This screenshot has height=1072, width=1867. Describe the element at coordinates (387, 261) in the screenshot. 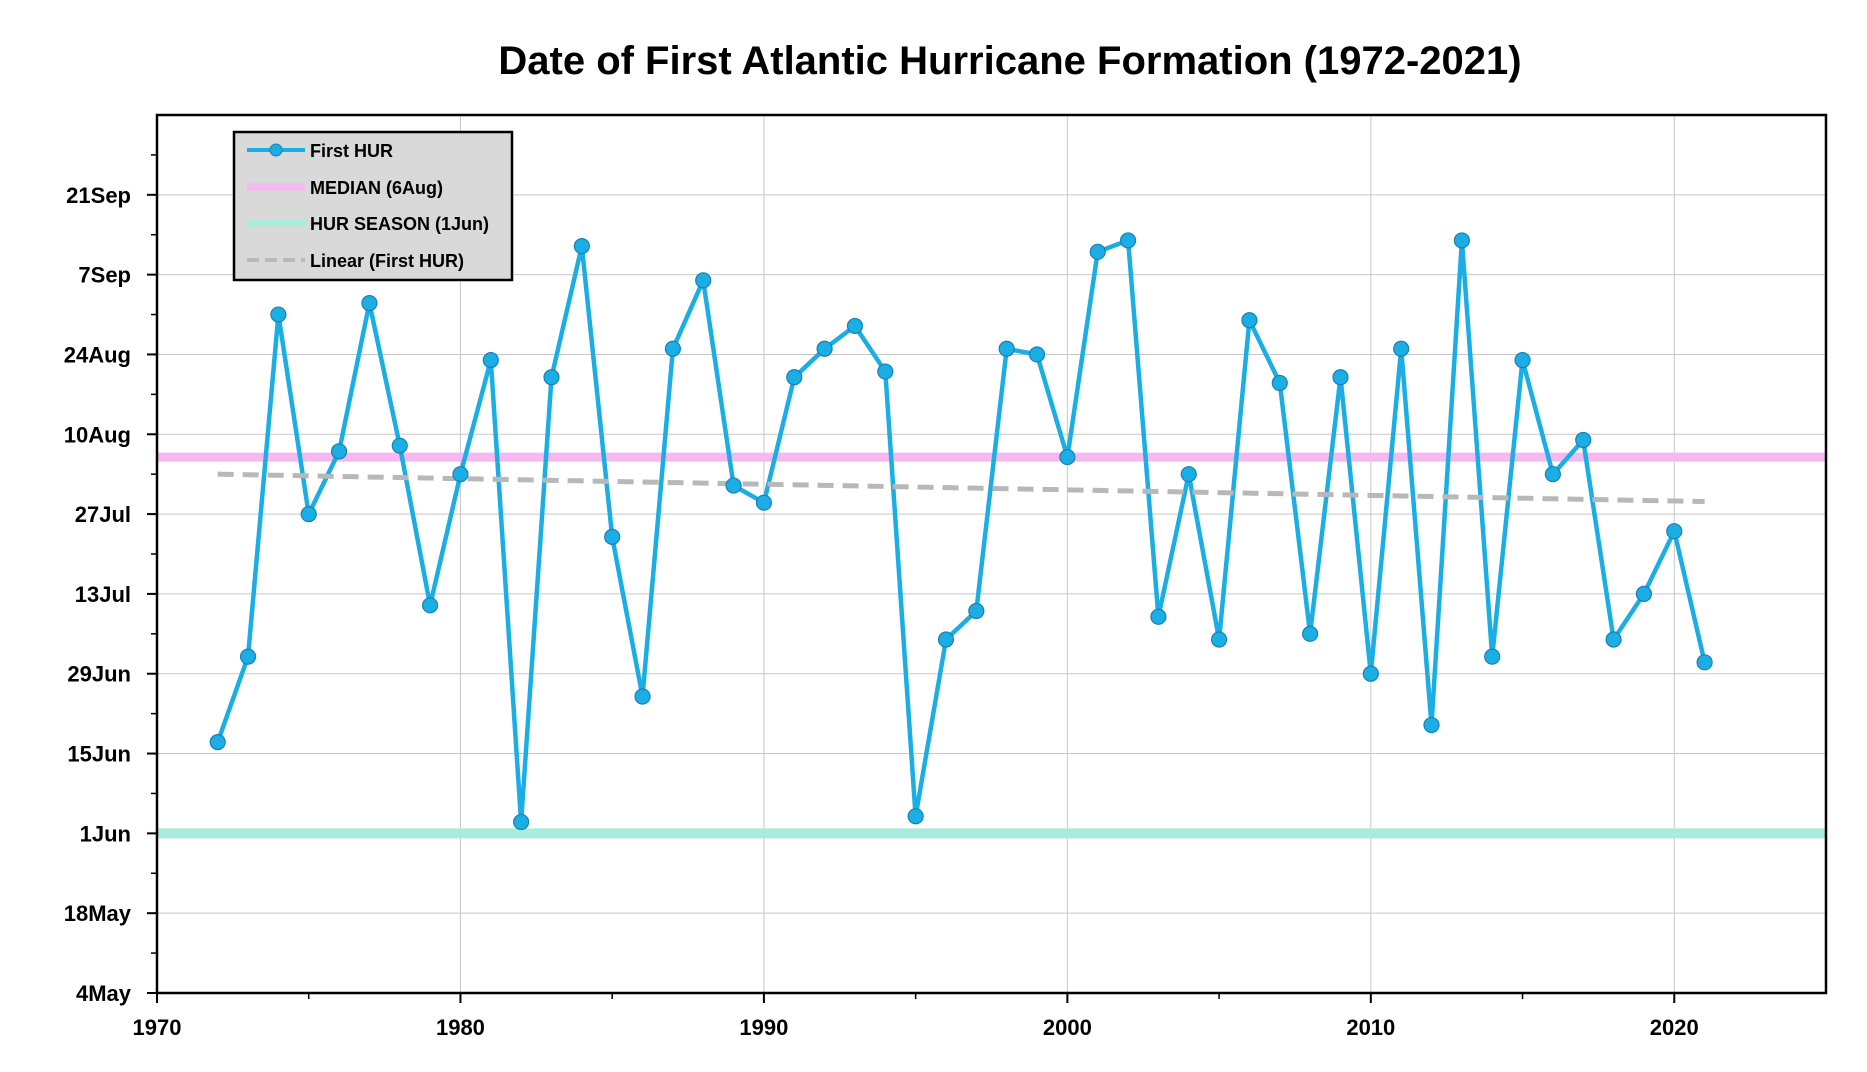

I see `legend-label-linear: Linear (First HUR)` at that location.